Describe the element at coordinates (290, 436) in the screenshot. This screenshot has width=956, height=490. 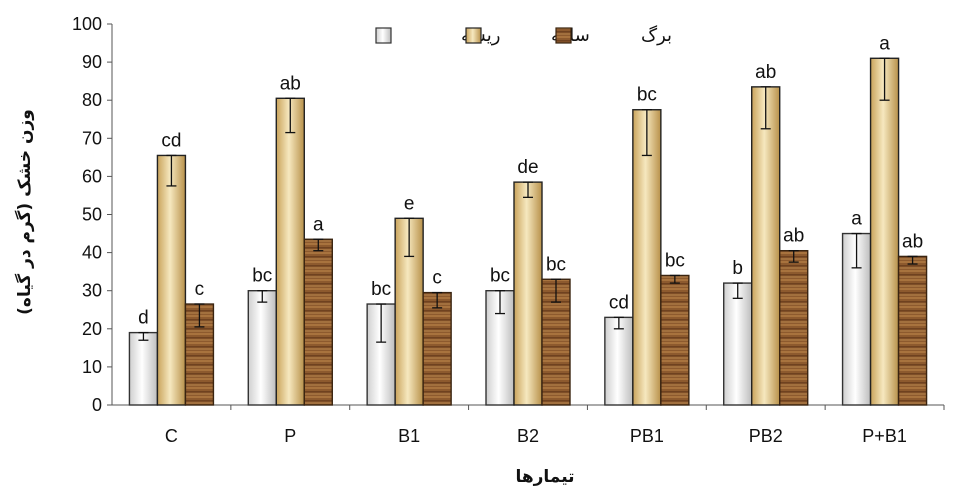
I see `category-label: P` at that location.